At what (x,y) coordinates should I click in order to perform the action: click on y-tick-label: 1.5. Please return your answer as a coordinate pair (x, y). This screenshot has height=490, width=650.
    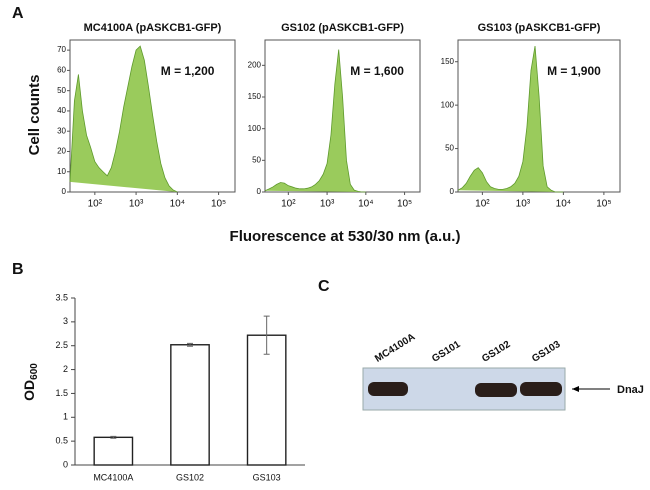
    Looking at the image, I should click on (61, 393).